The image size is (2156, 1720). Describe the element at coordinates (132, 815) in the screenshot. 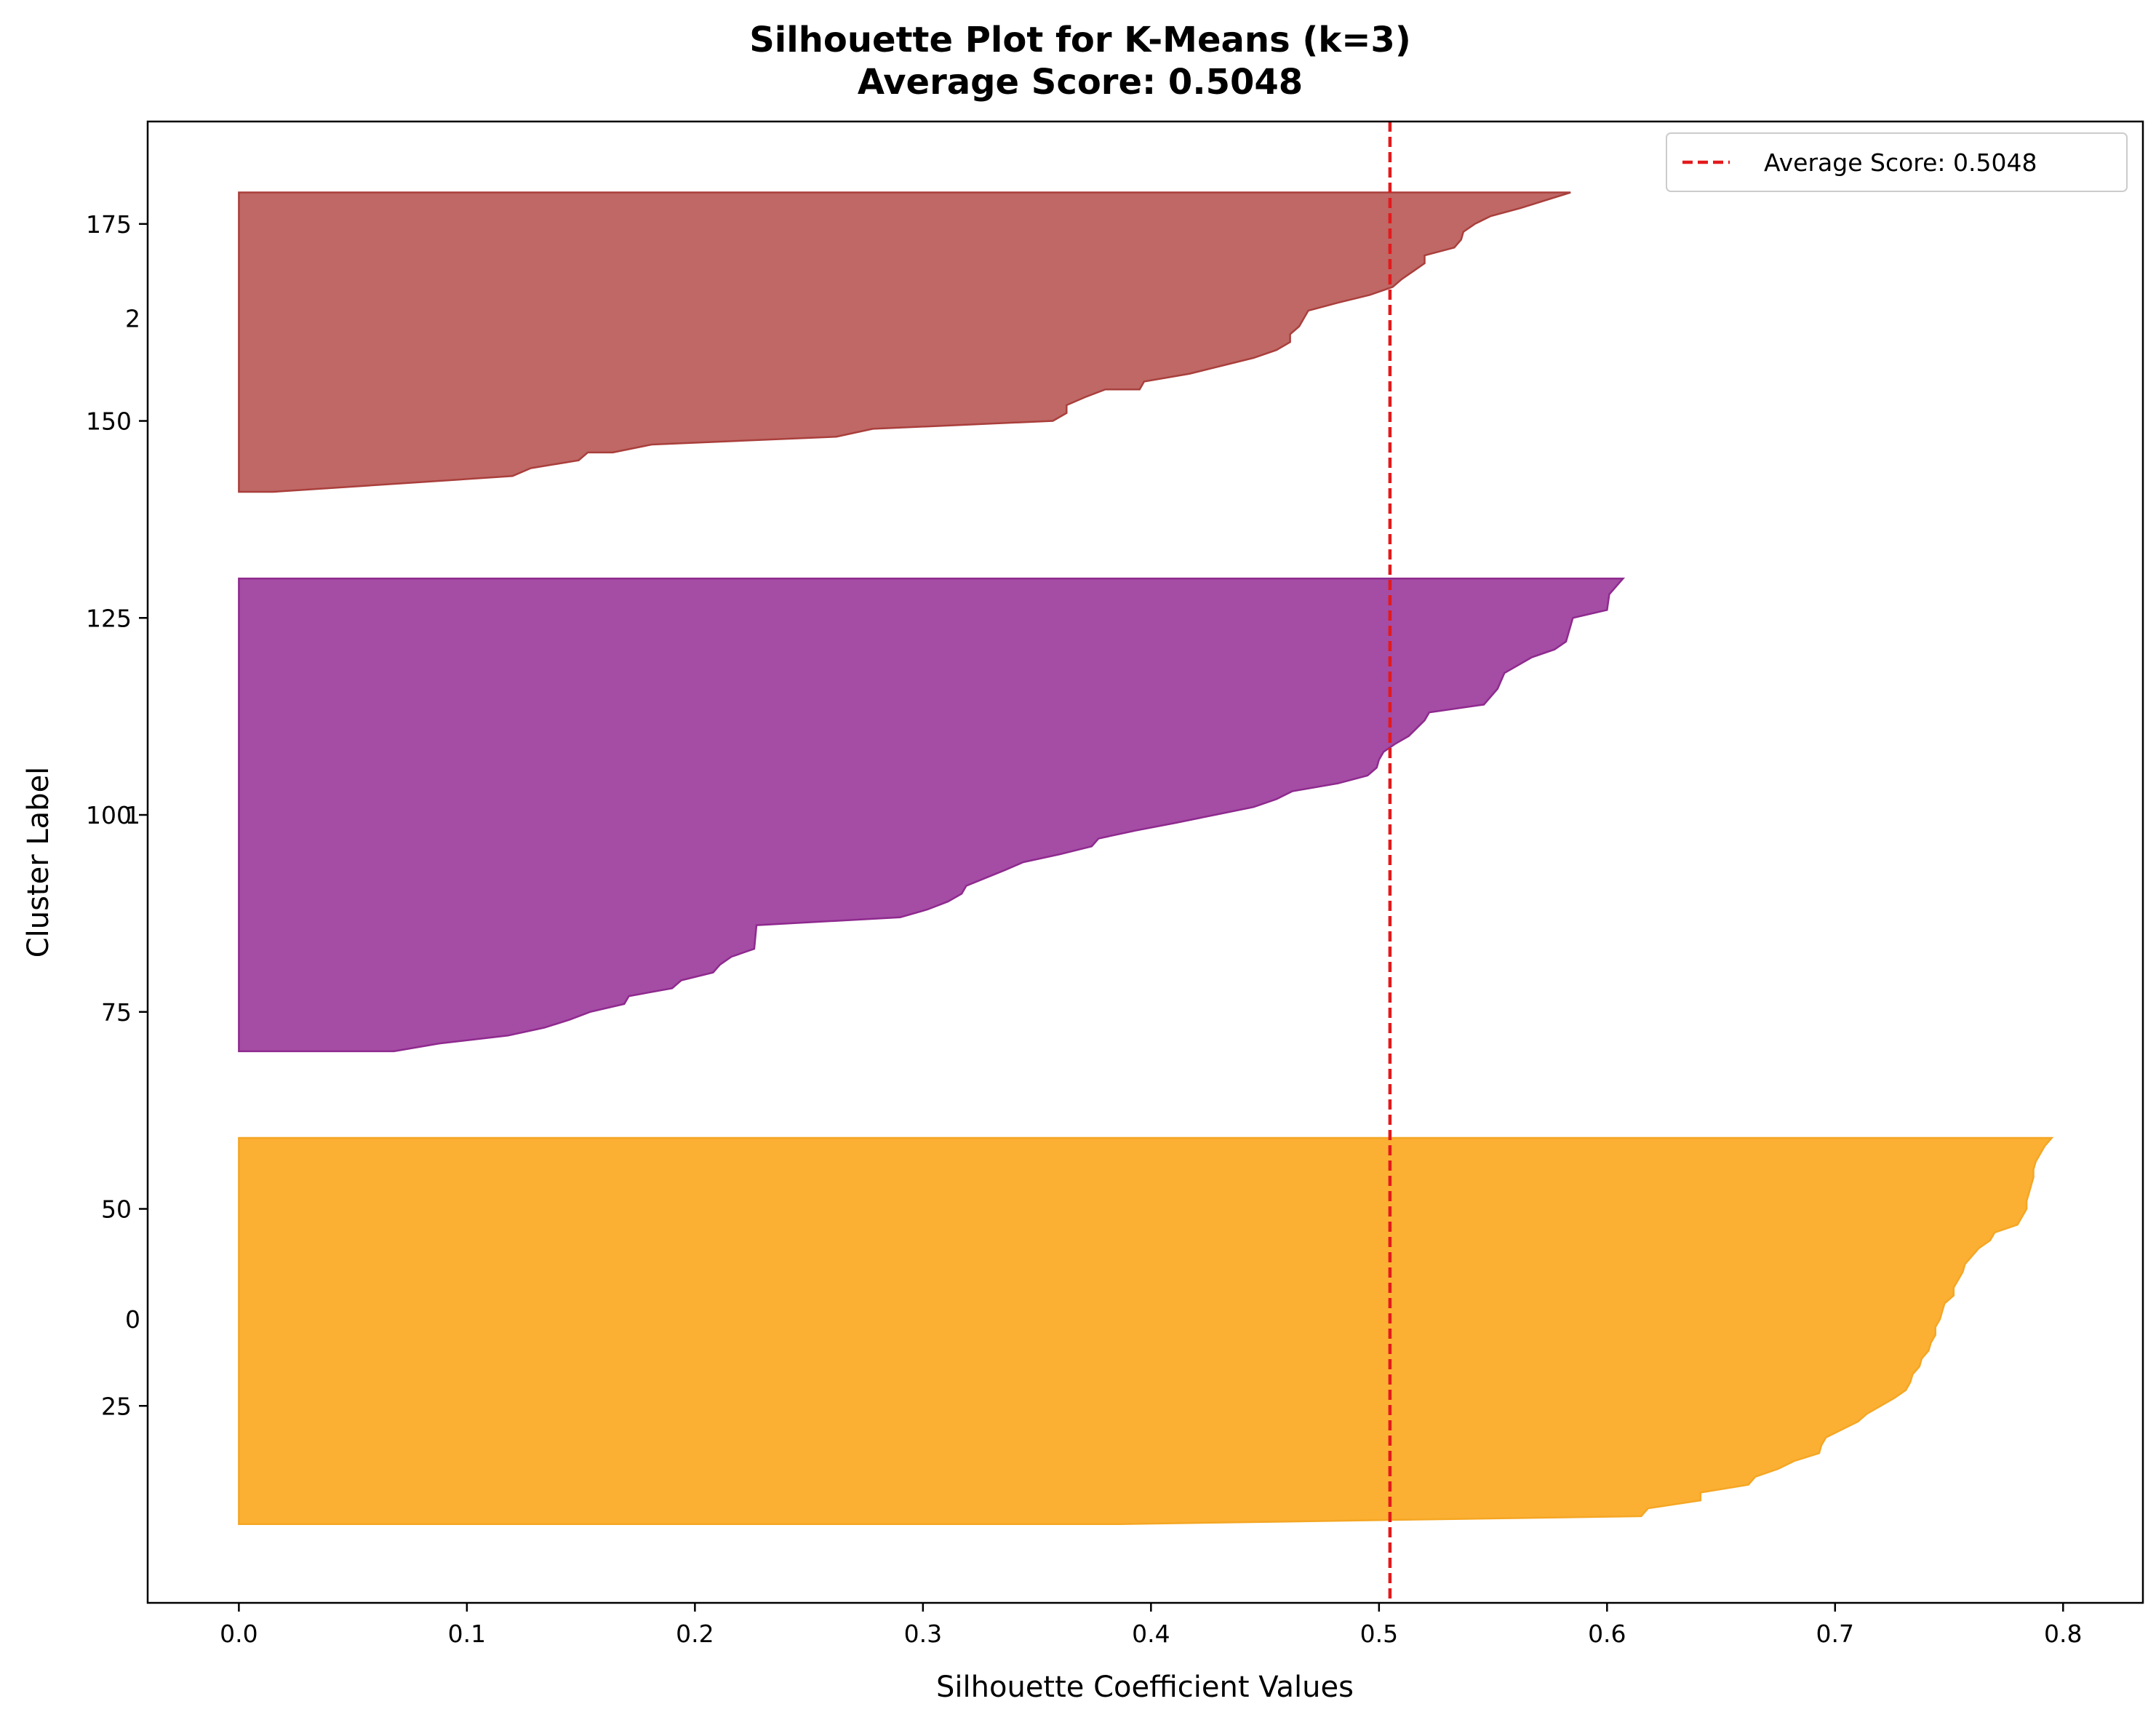

I see `cluster-1-label: 1` at that location.